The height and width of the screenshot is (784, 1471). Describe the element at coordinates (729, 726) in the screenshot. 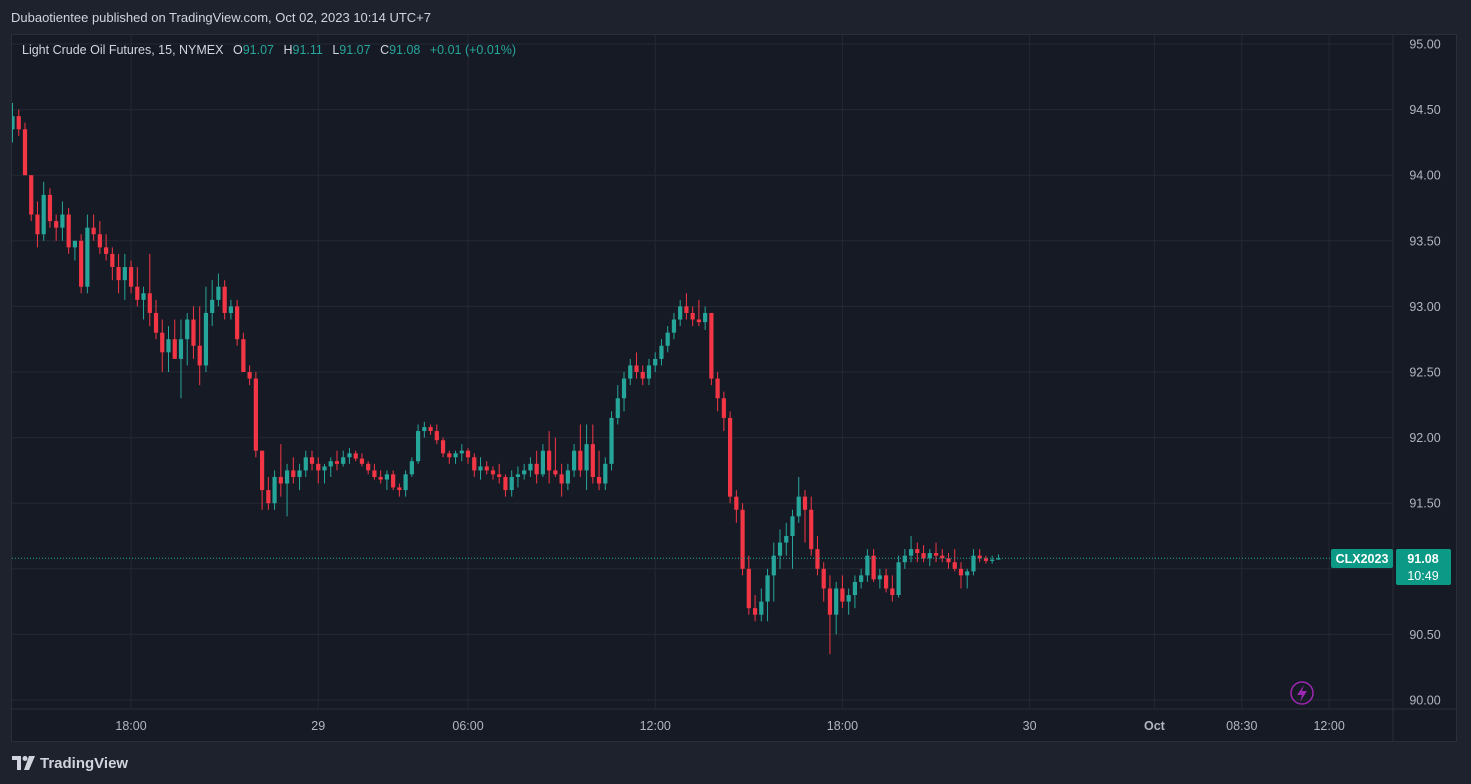

I see `time-axis: 18:00 29 06:00 12:00 18:00 30 Oct 08:30 12:00` at that location.